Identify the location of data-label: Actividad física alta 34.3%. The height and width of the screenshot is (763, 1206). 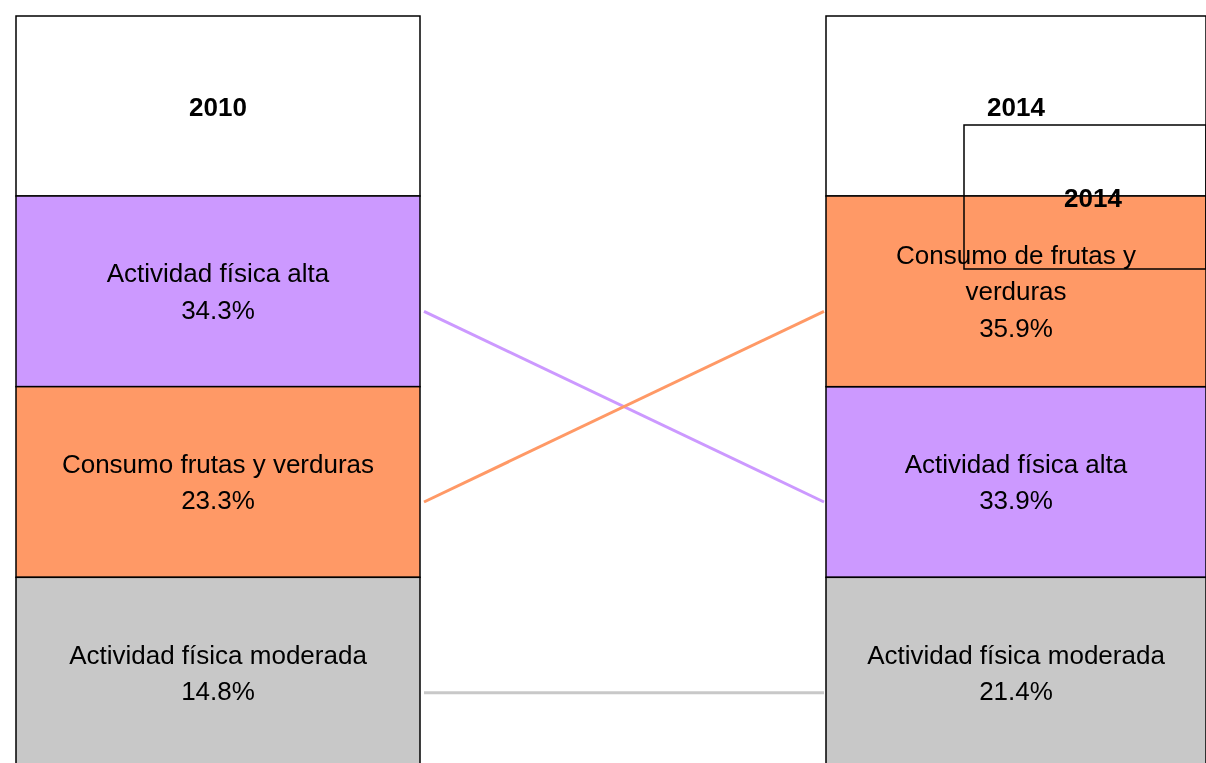
(218, 291).